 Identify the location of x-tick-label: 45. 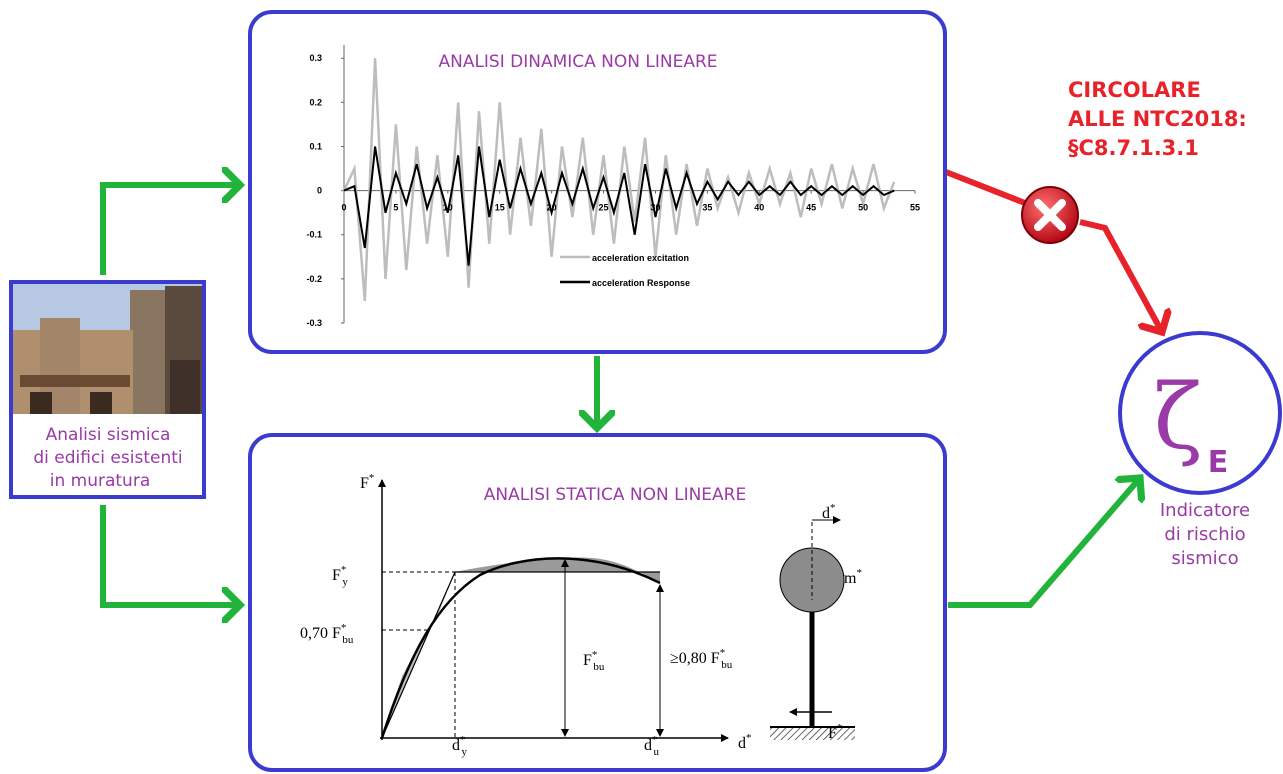
(811, 208).